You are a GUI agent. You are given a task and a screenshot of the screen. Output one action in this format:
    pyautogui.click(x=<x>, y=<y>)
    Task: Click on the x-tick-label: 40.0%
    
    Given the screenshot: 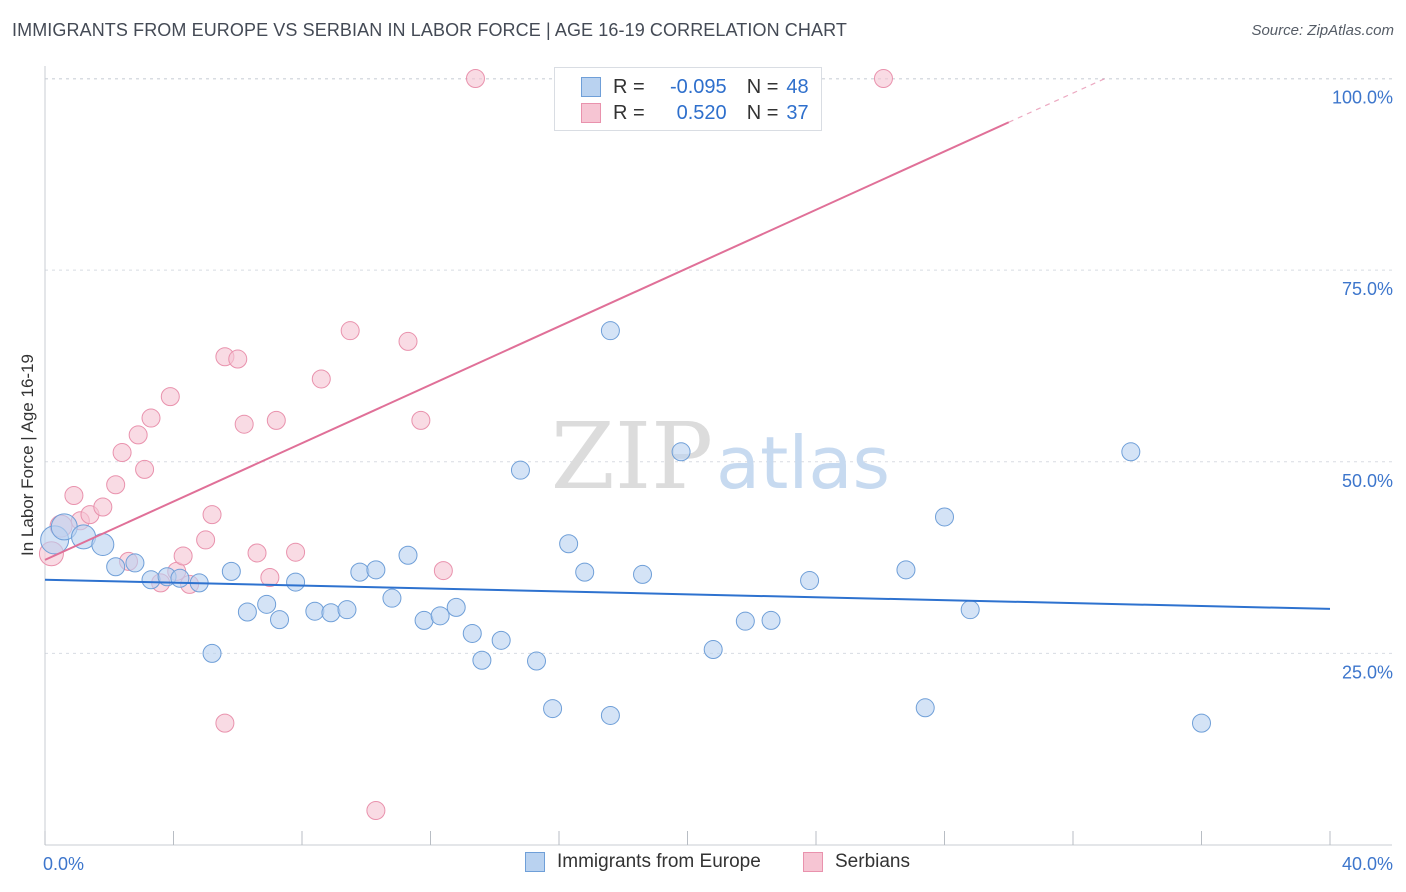 What is the action you would take?
    pyautogui.click(x=1367, y=864)
    